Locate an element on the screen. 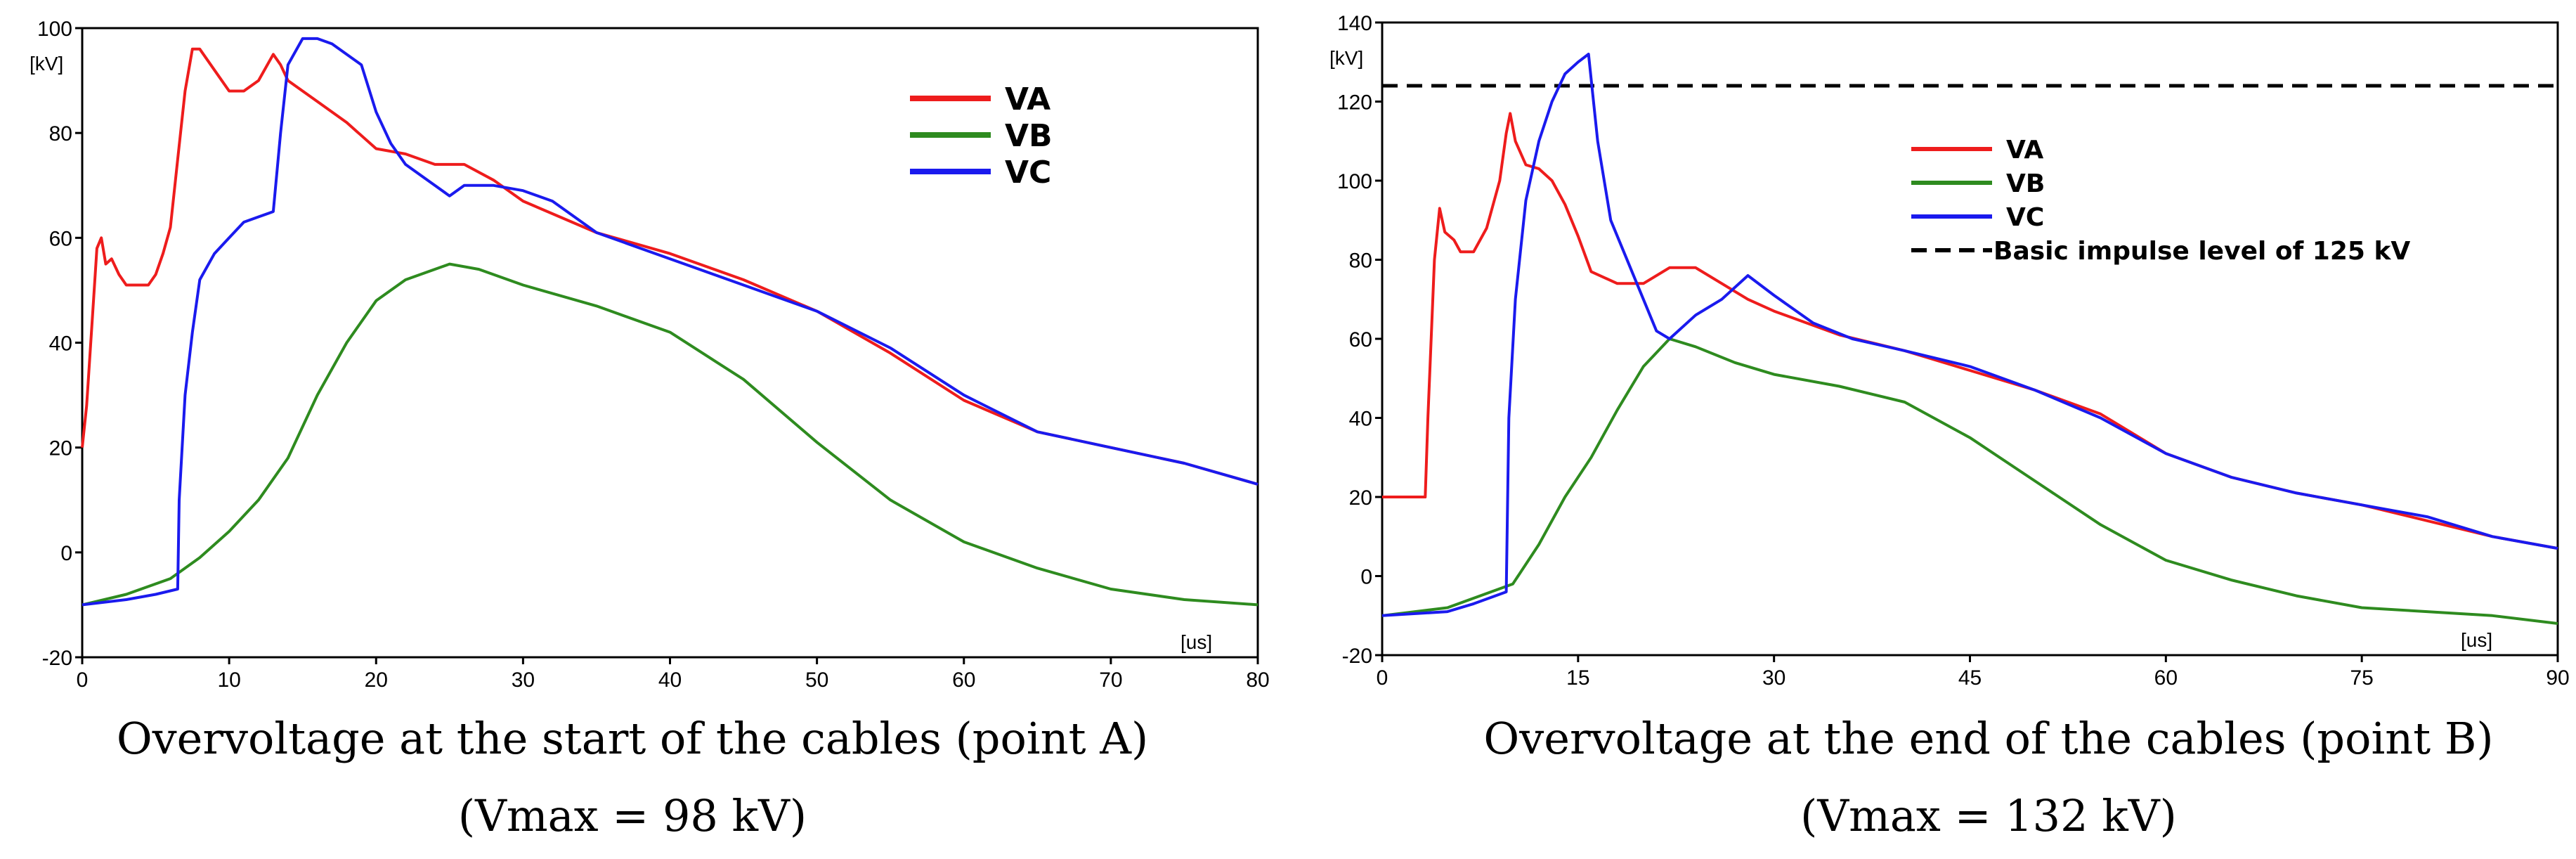 The height and width of the screenshot is (859, 2576). legend-label-reference: Basic impulse level of 125 kV is located at coordinates (2201, 252).